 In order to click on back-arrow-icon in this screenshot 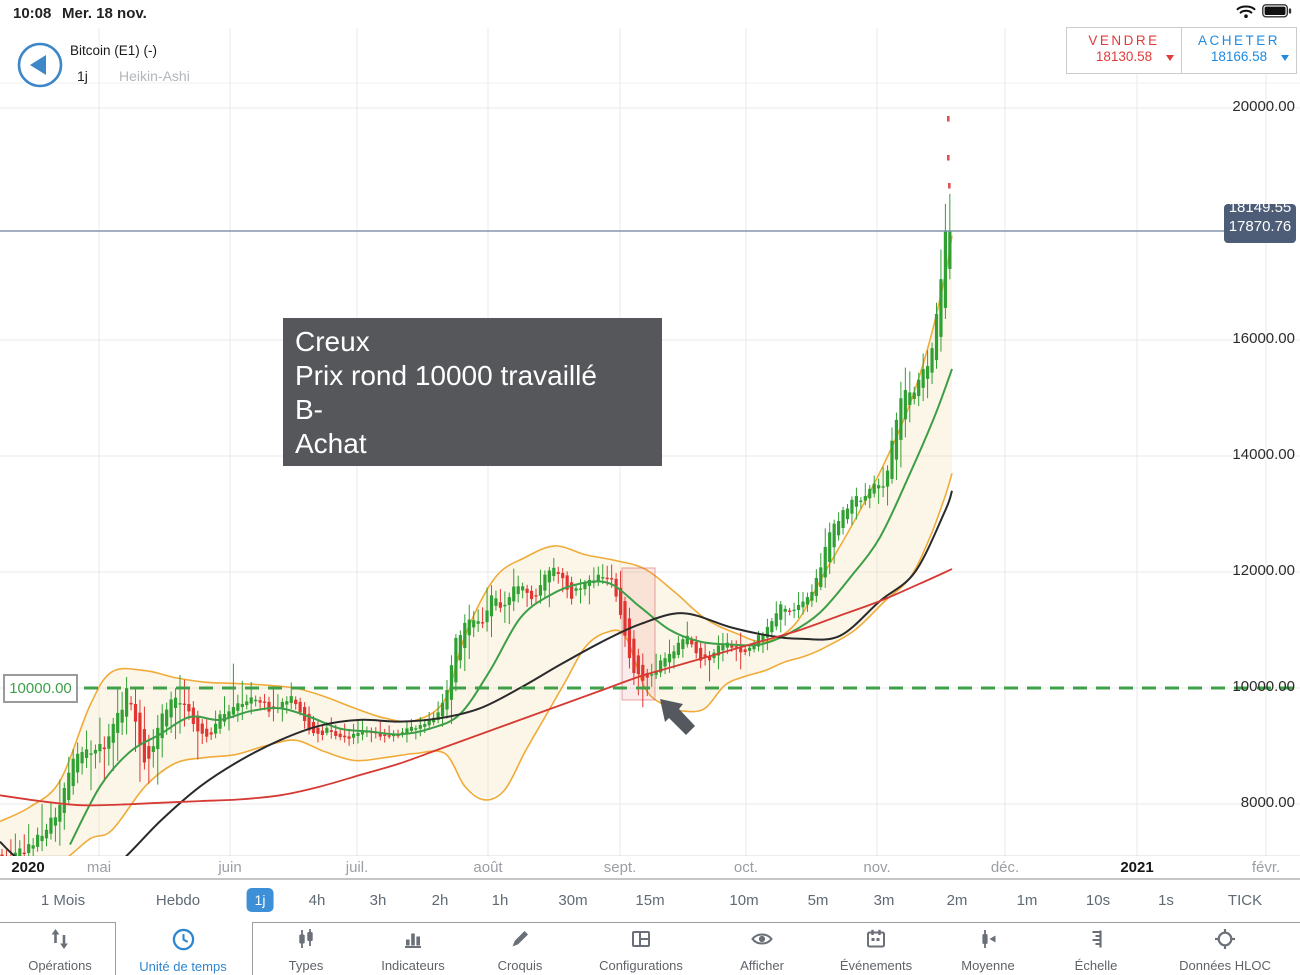, I will do `click(38, 65)`.